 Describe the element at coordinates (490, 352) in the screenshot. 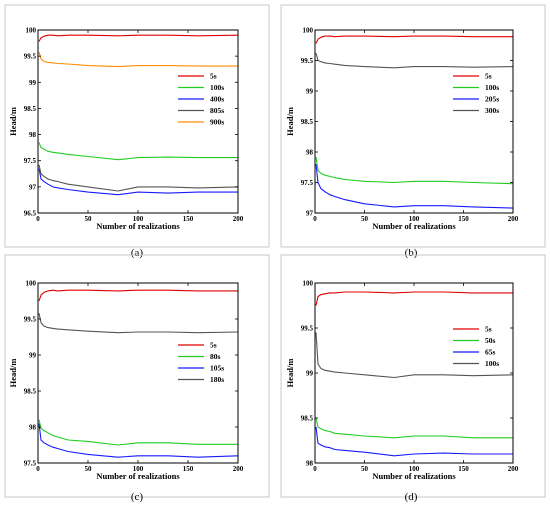

I see `legend-label-65s: 65s` at that location.